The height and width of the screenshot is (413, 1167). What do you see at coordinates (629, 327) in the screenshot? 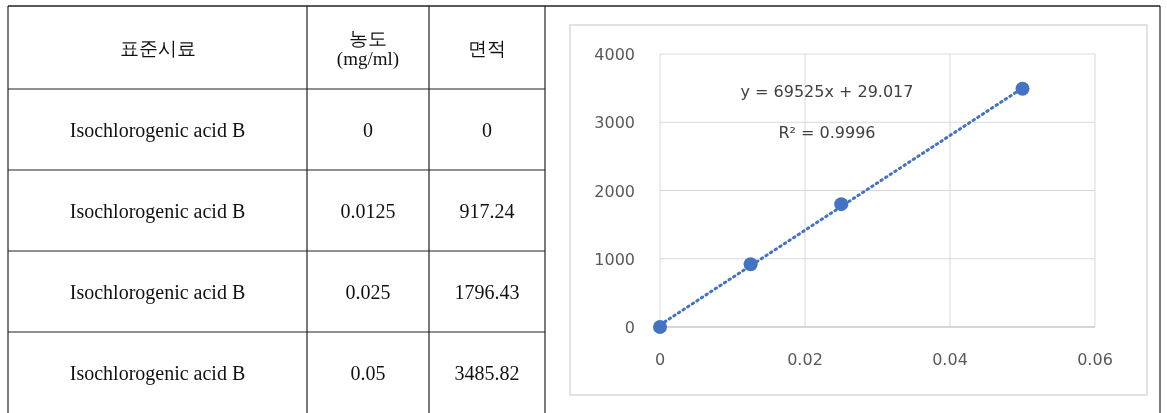
I see `y-tick-label: 0` at bounding box center [629, 327].